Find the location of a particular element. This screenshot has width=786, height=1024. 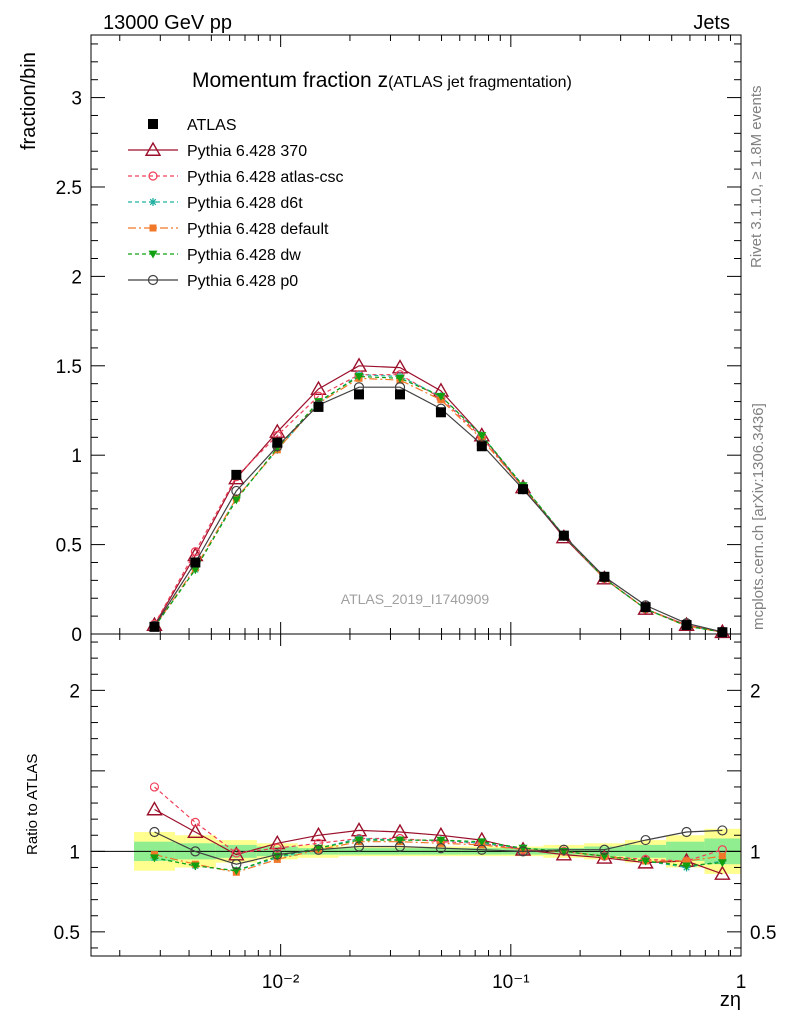

y-axis-label-top: fraction/bin is located at coordinates (29, 101).